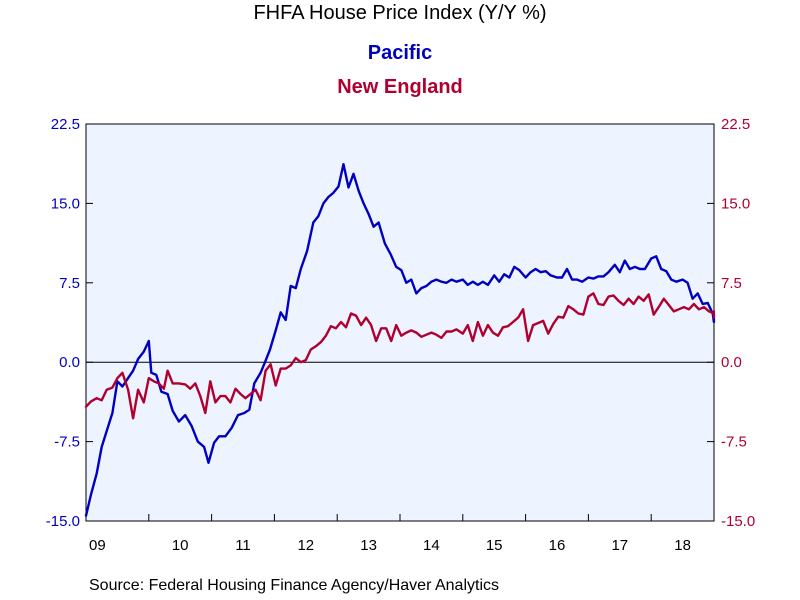  Describe the element at coordinates (731, 283) in the screenshot. I see `y-tick-label-right: 7.5` at that location.